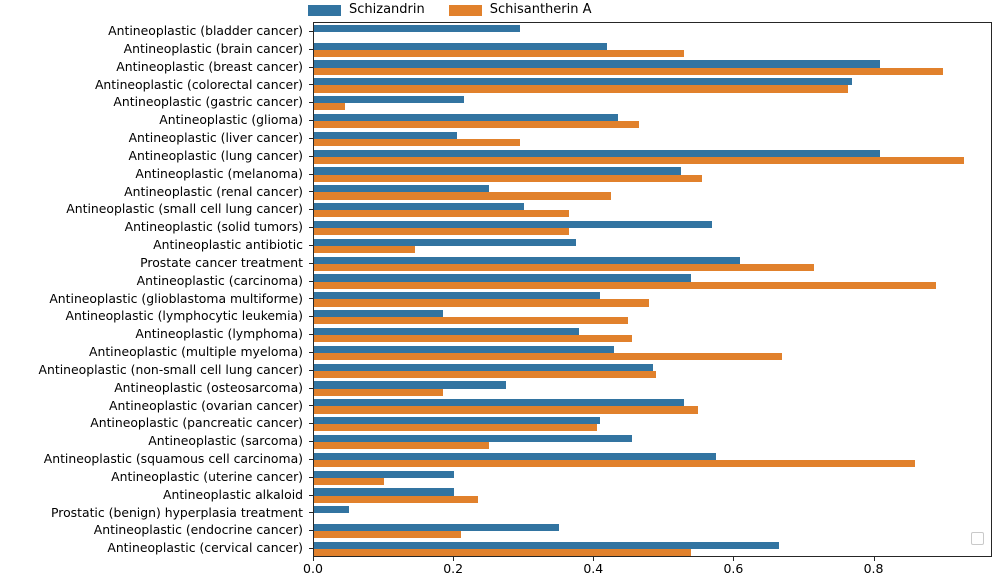  I want to click on y-tick-label: Antineoplastic (lung cancer), so click(215, 155).